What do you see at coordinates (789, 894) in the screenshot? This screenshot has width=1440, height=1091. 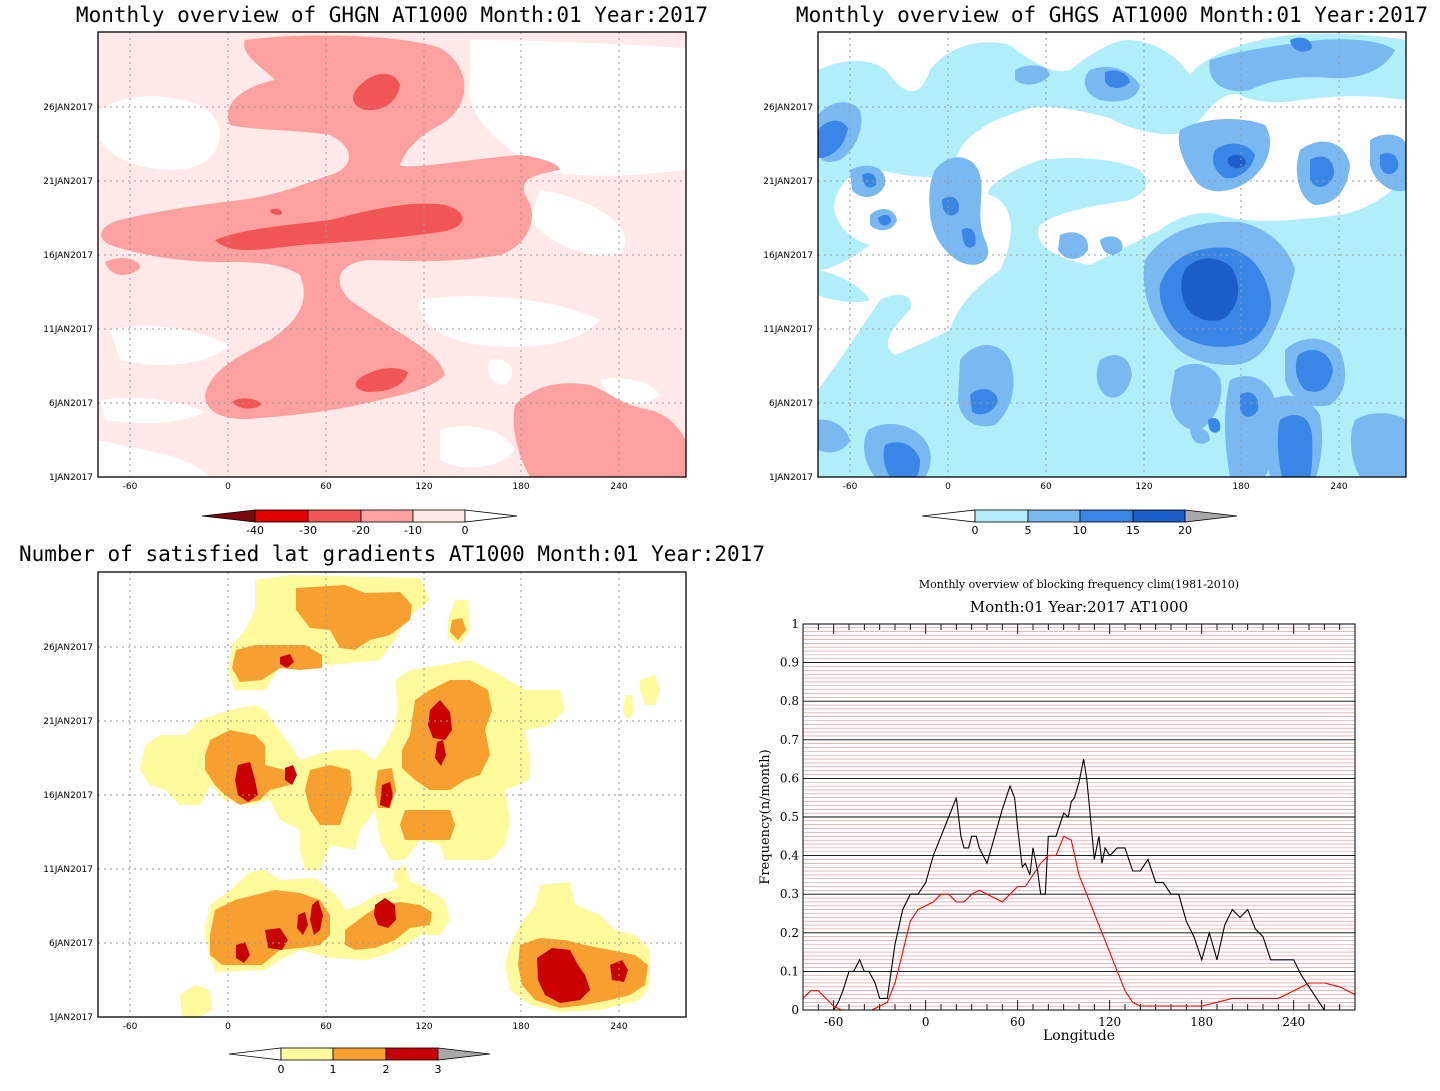 I see `y-tick-label: 0.3` at bounding box center [789, 894].